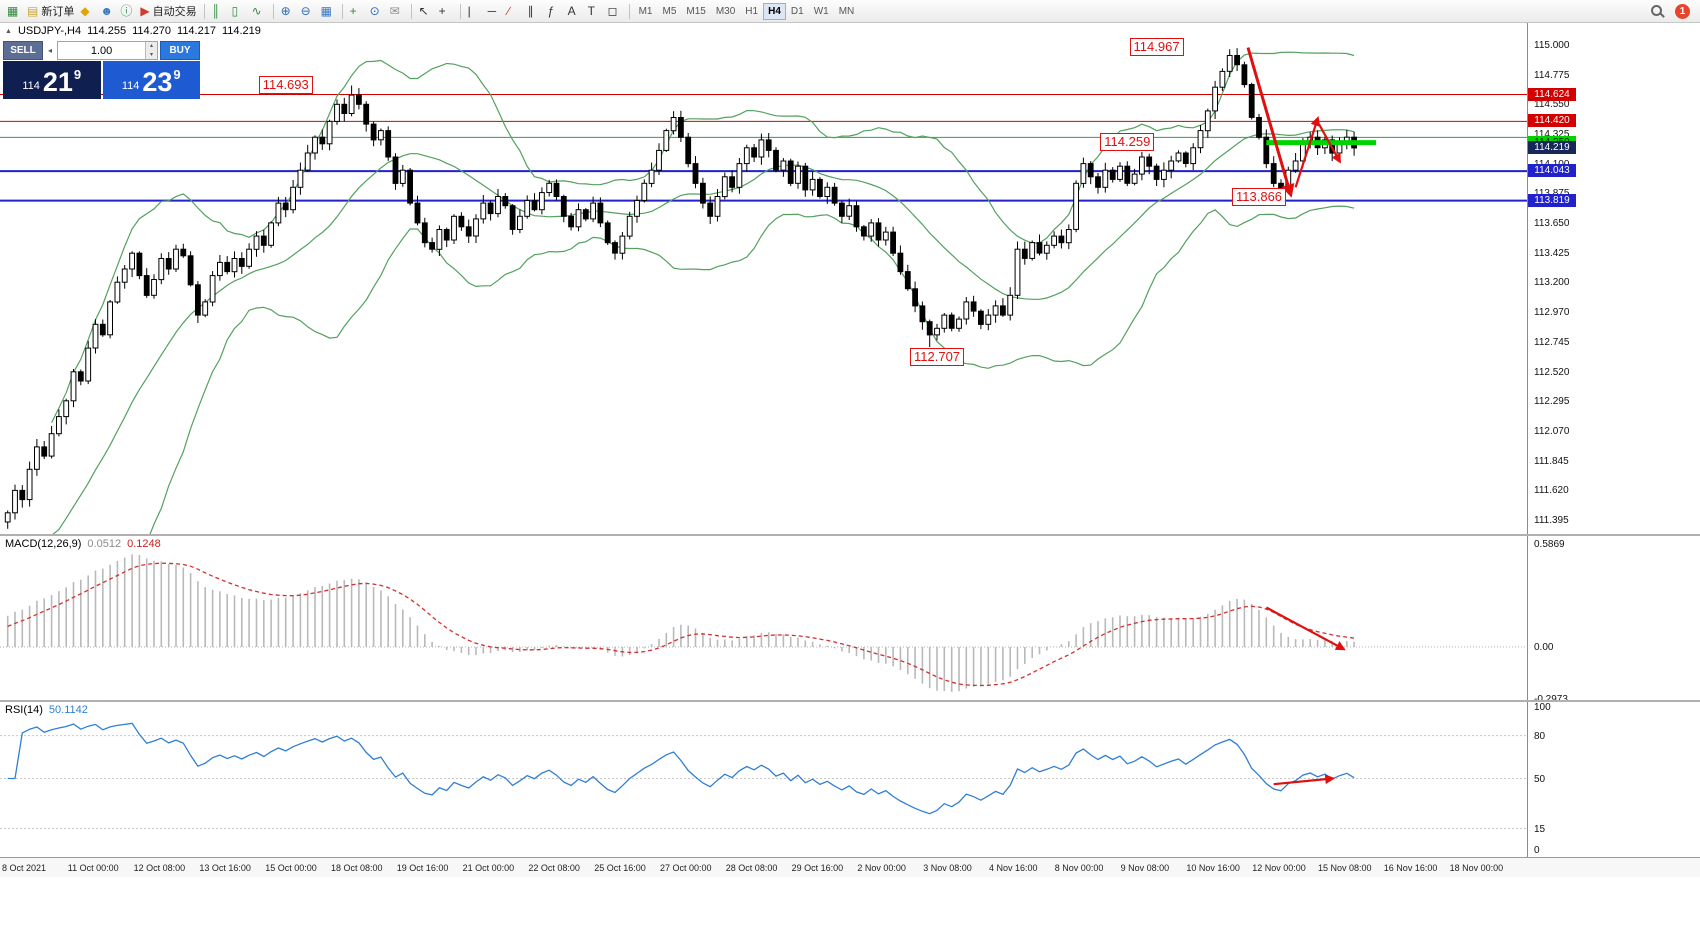  What do you see at coordinates (285, 84) in the screenshot?
I see `price-annotation: 114.693` at bounding box center [285, 84].